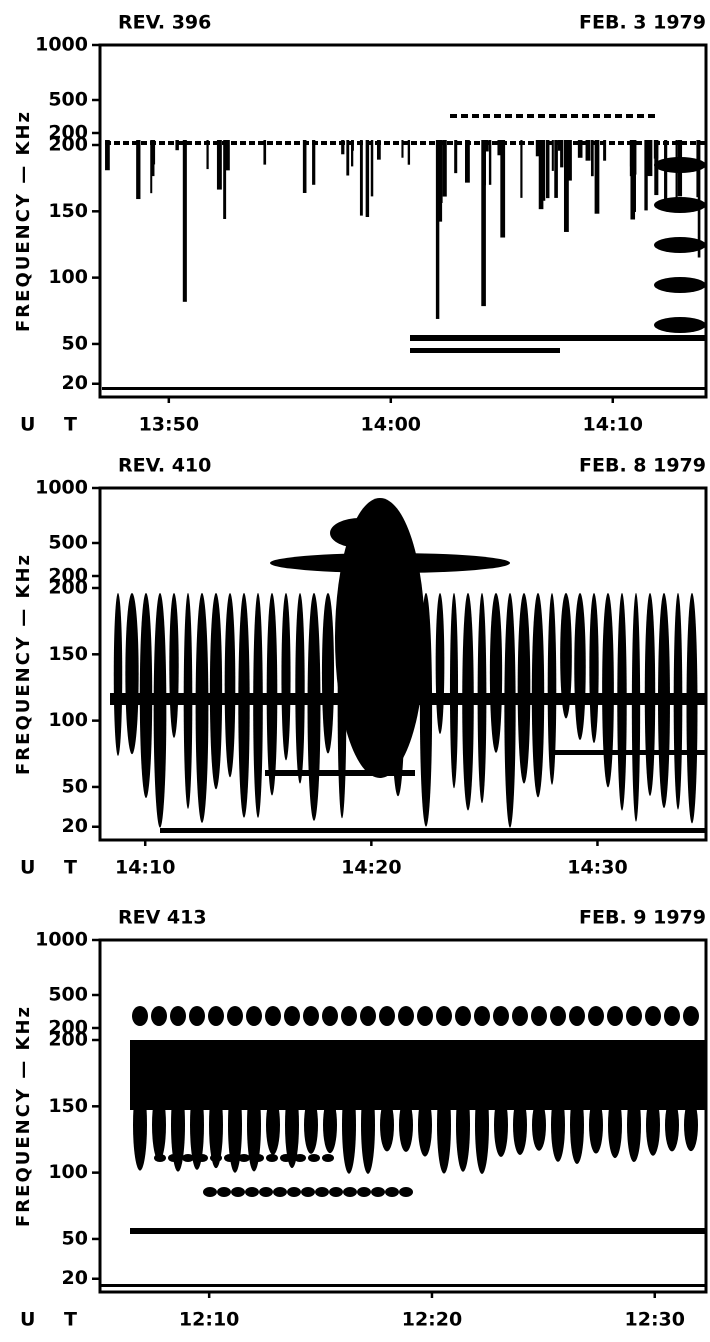  What do you see at coordinates (642, 466) in the screenshot?
I see `panel-date: FEB. 8 1979` at bounding box center [642, 466].